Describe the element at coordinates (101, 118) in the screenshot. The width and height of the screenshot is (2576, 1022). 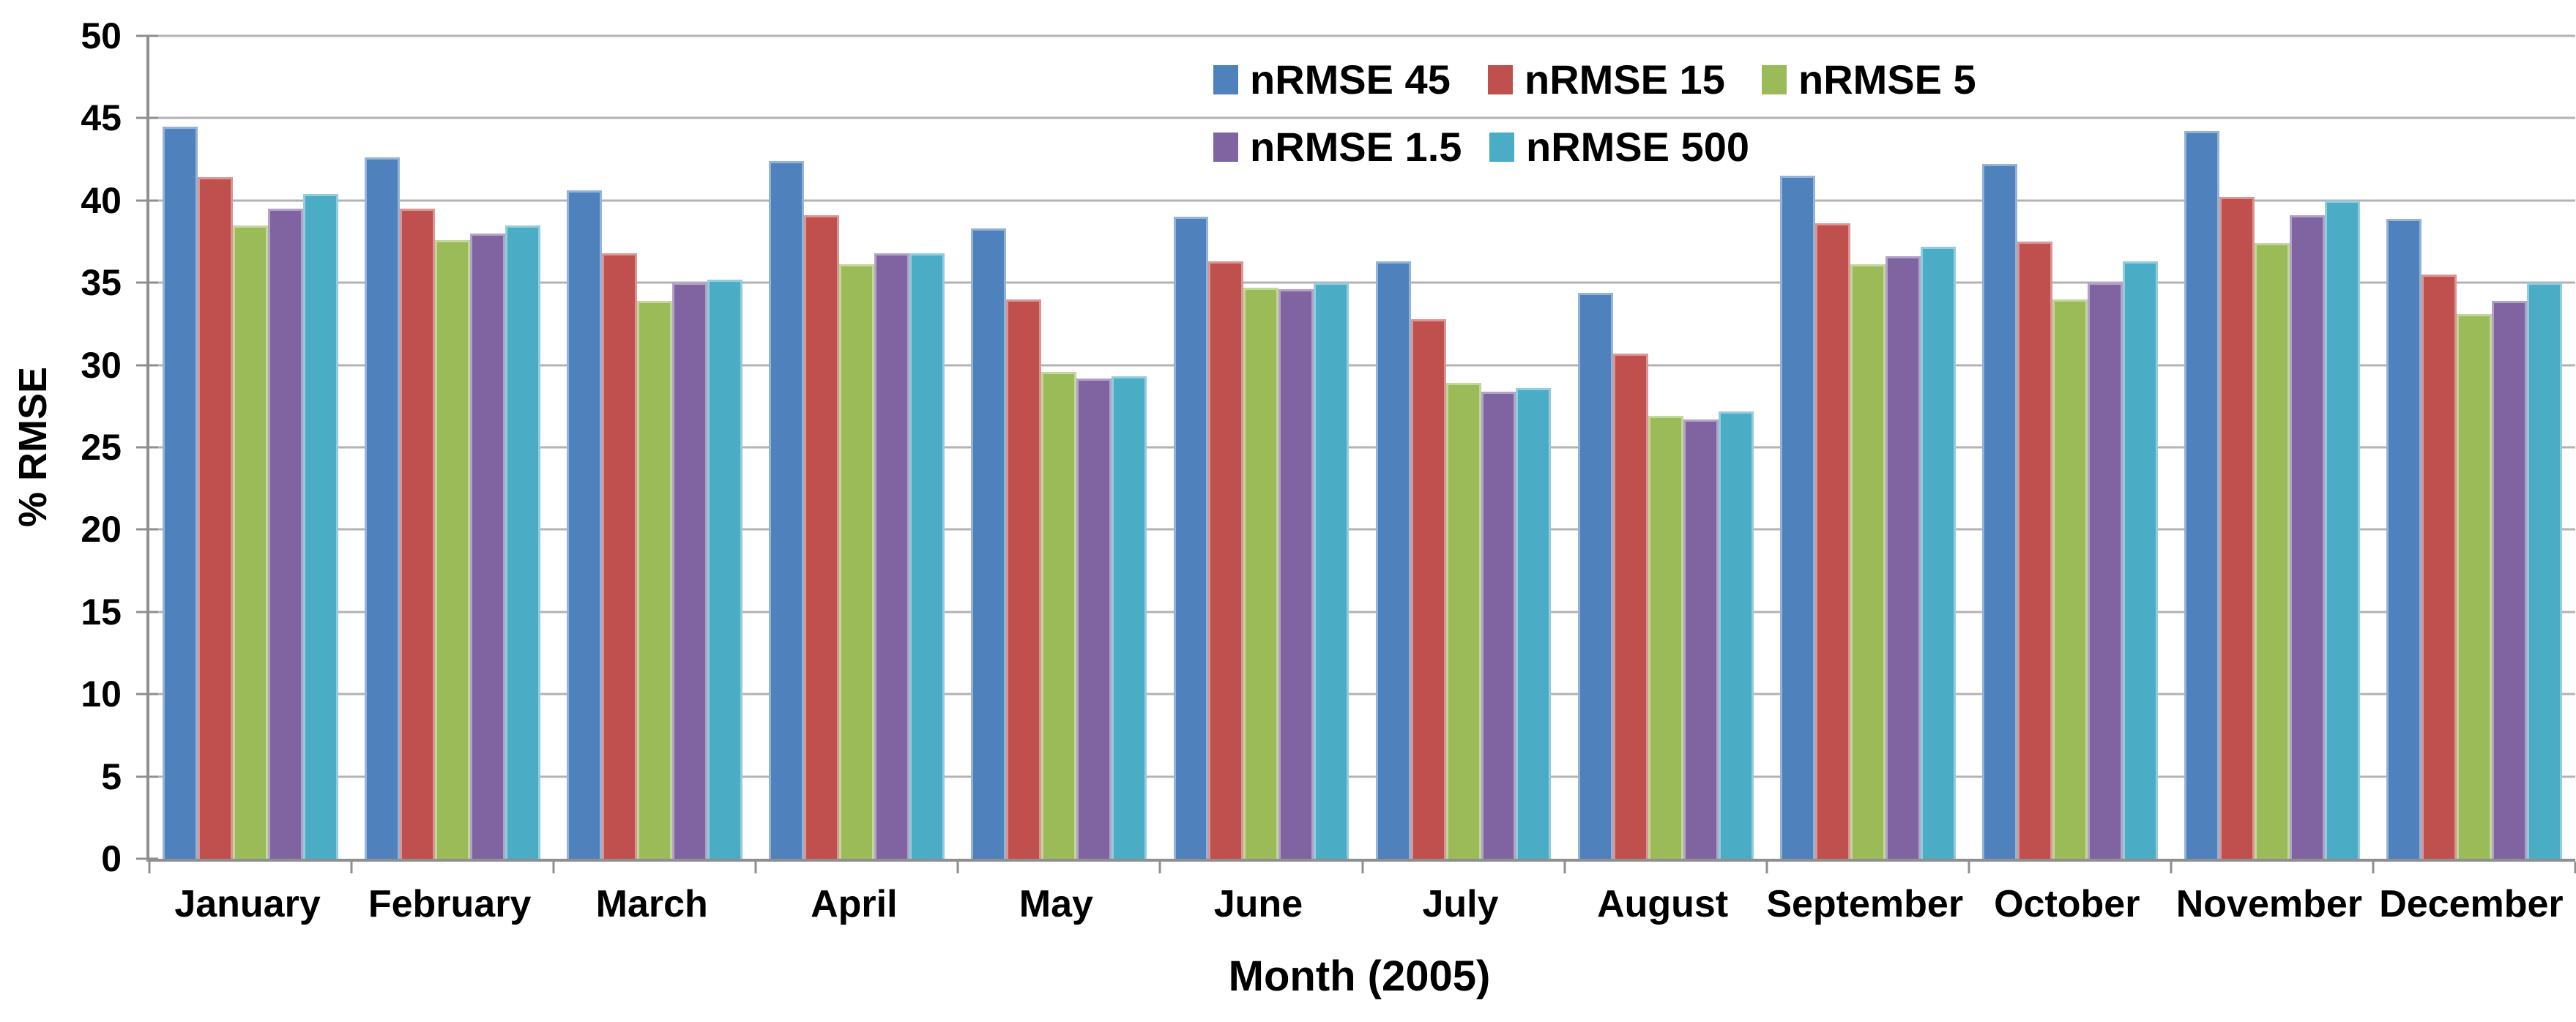
I see `y-tick-label-45: 45` at that location.